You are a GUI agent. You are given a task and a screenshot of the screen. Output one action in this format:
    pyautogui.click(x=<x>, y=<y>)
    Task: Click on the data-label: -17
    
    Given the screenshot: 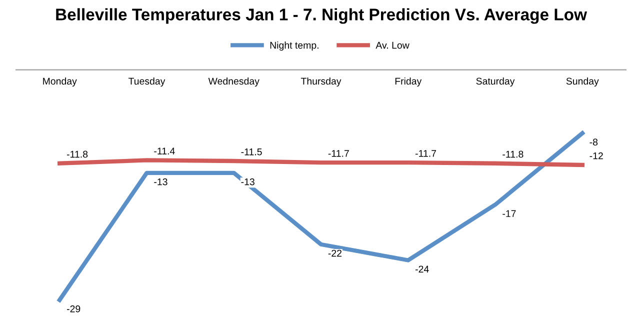 What is the action you would take?
    pyautogui.click(x=509, y=213)
    